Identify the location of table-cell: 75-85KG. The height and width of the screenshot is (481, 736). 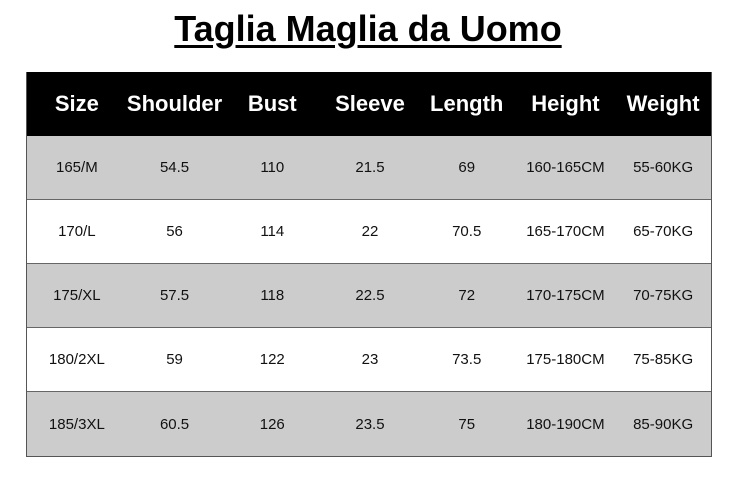
(663, 359).